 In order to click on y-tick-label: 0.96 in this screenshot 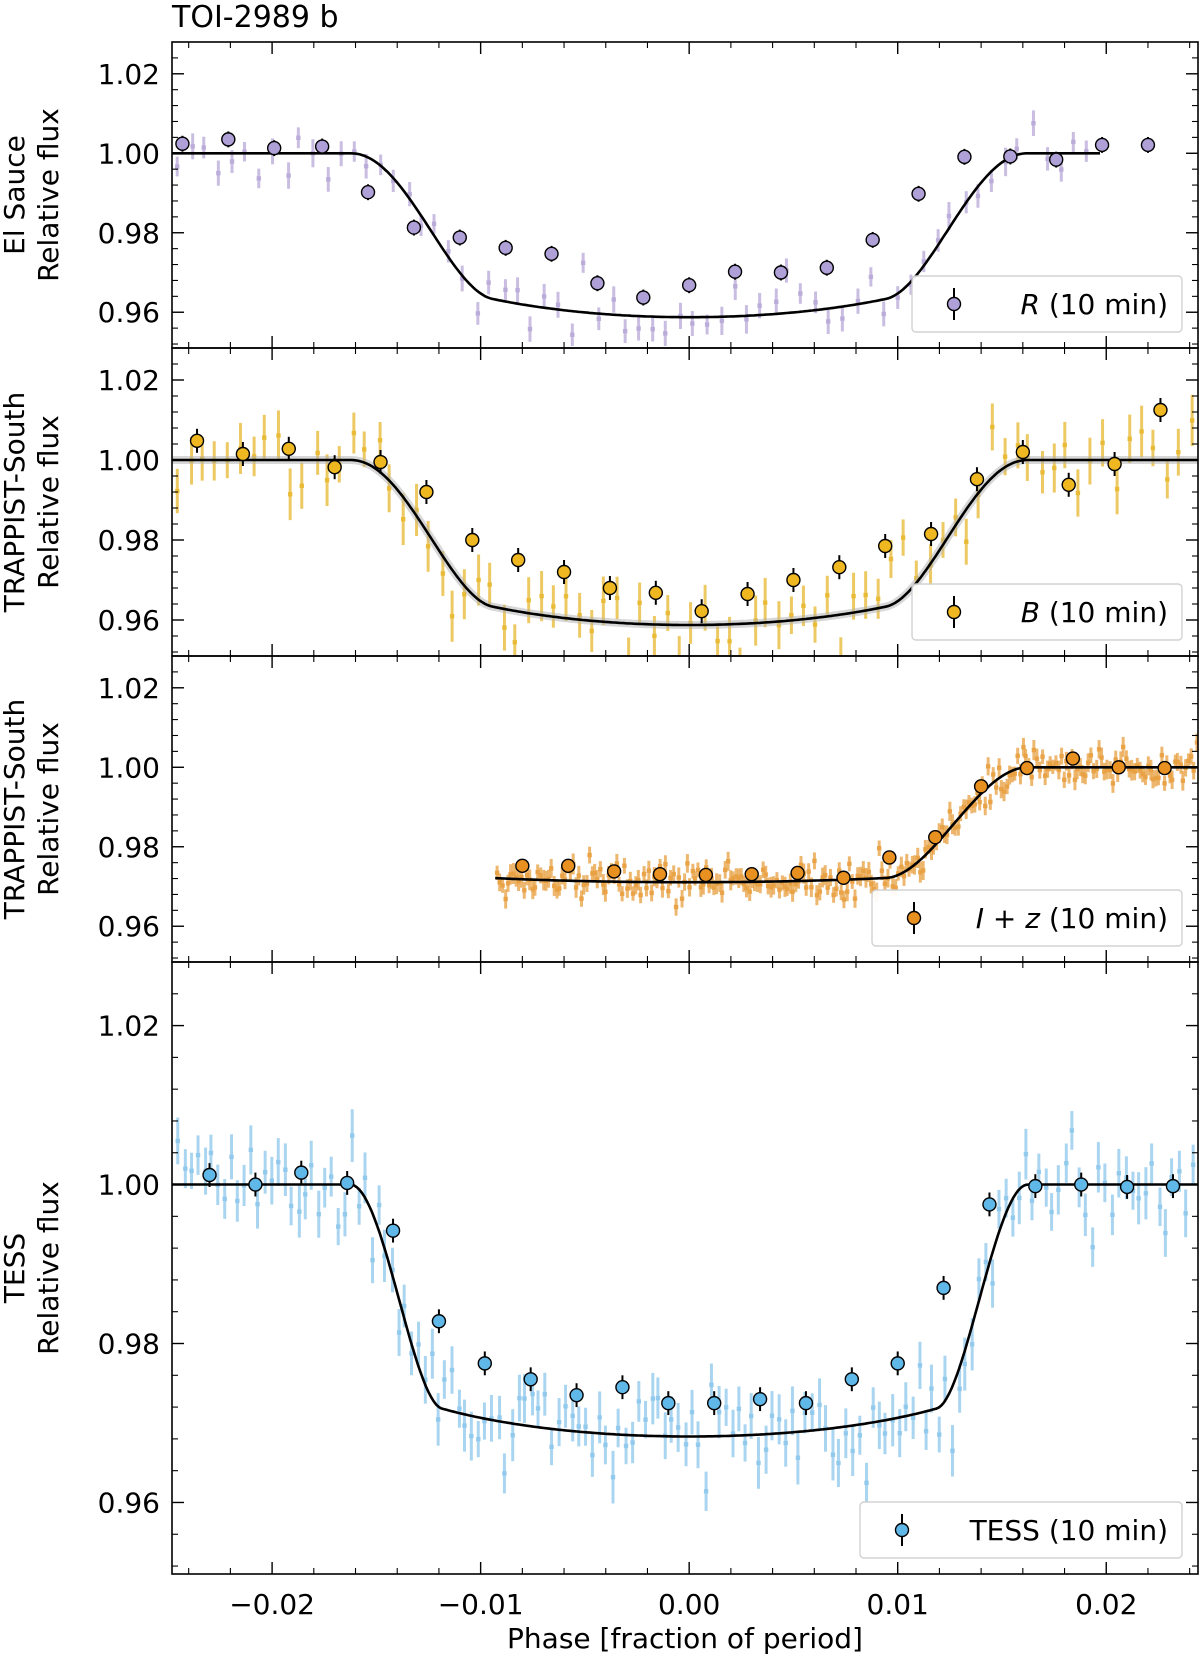, I will do `click(129, 926)`.